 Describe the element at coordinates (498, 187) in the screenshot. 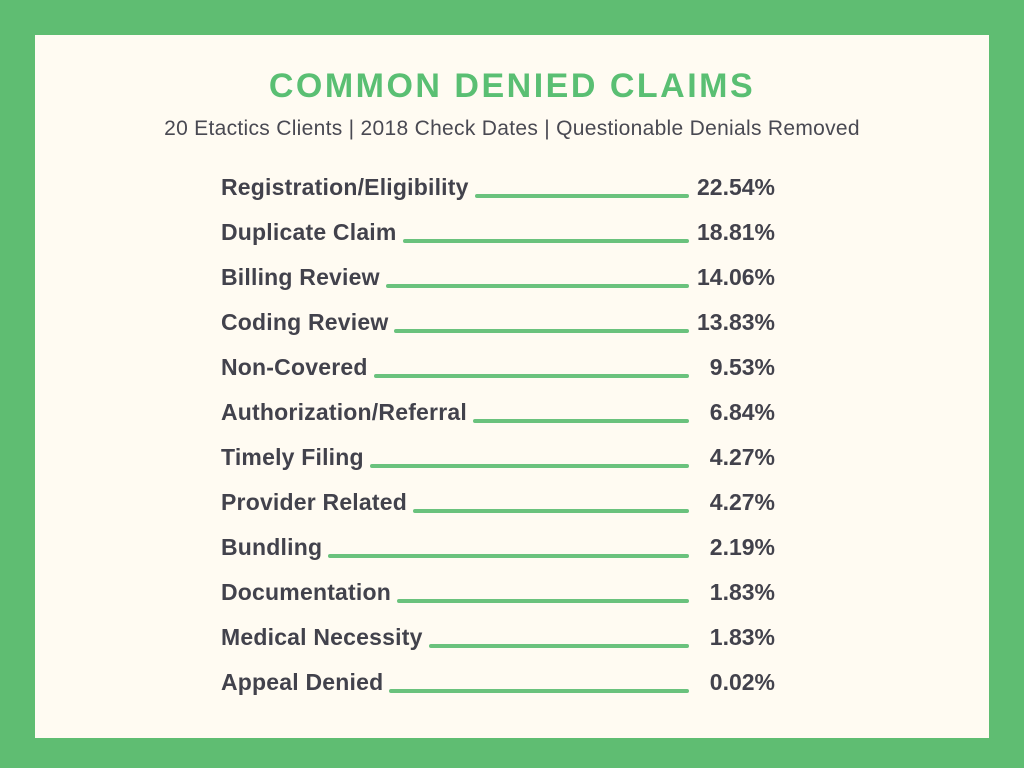

I see `claim-row: Registration/Eligibility 22.54%` at that location.